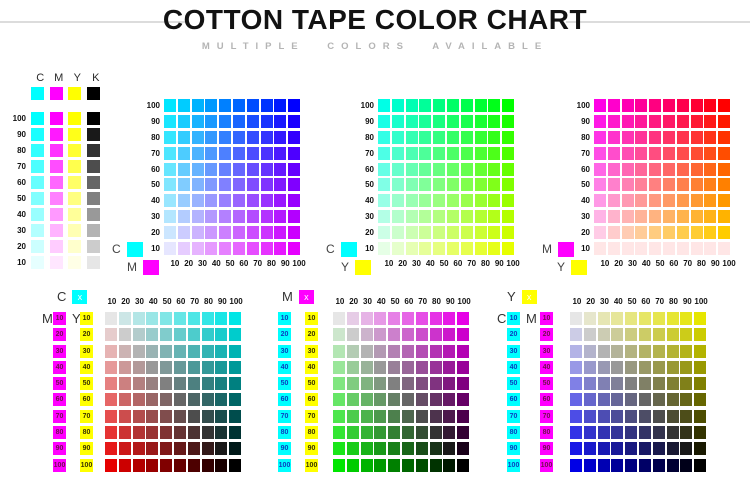 This screenshot has width=750, height=495. What do you see at coordinates (55, 172) in the screenshot?
I see `cmyk-key-block: C M Y K 100 90 80 70 60 50 40 30 20 10` at bounding box center [55, 172].